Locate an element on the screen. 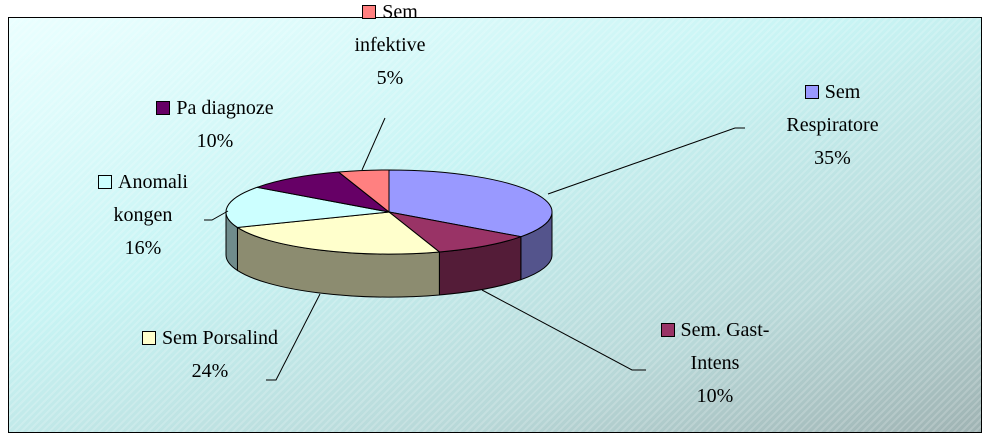  data-label: Pa diagnoze 10% is located at coordinates (215, 125).